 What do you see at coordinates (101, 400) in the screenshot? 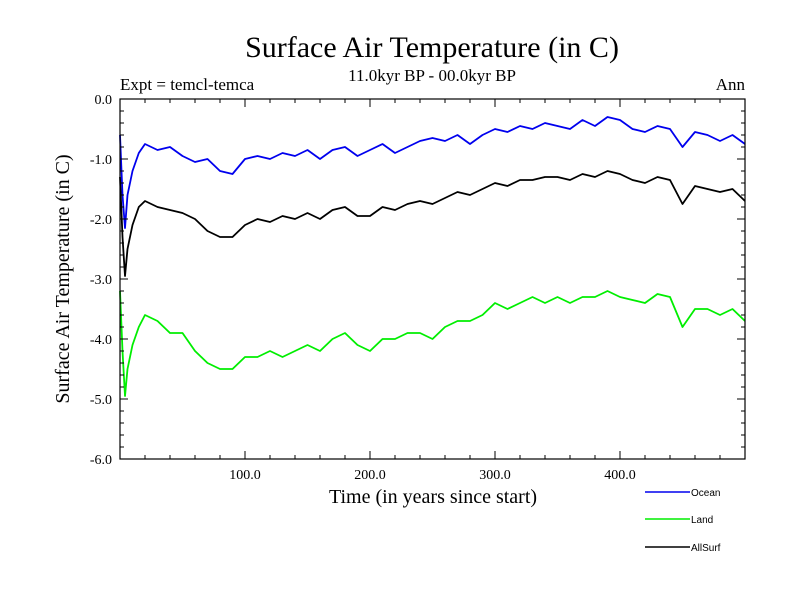
I see `y-tick-label: -5.0` at bounding box center [101, 400].